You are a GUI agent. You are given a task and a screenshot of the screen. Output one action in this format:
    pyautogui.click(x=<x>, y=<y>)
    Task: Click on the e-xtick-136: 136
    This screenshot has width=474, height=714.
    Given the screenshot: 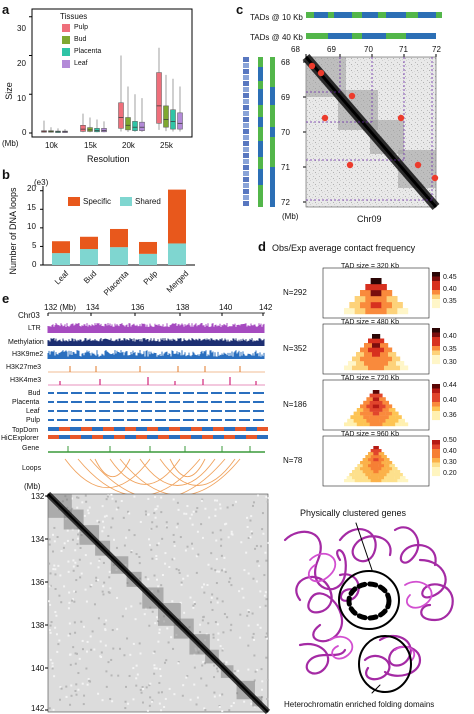 What is the action you would take?
    pyautogui.click(x=138, y=307)
    